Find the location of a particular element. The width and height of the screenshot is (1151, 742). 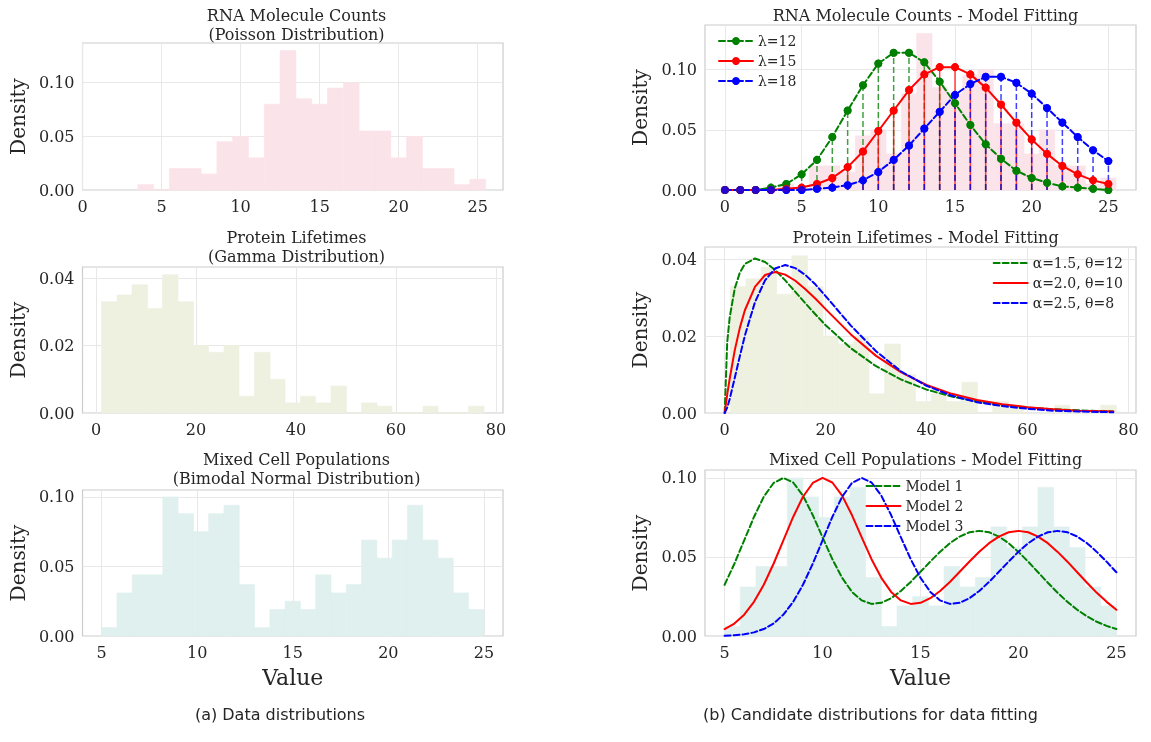

chart-title: Protein Lifetimes - Model Fitting is located at coordinates (925, 237).